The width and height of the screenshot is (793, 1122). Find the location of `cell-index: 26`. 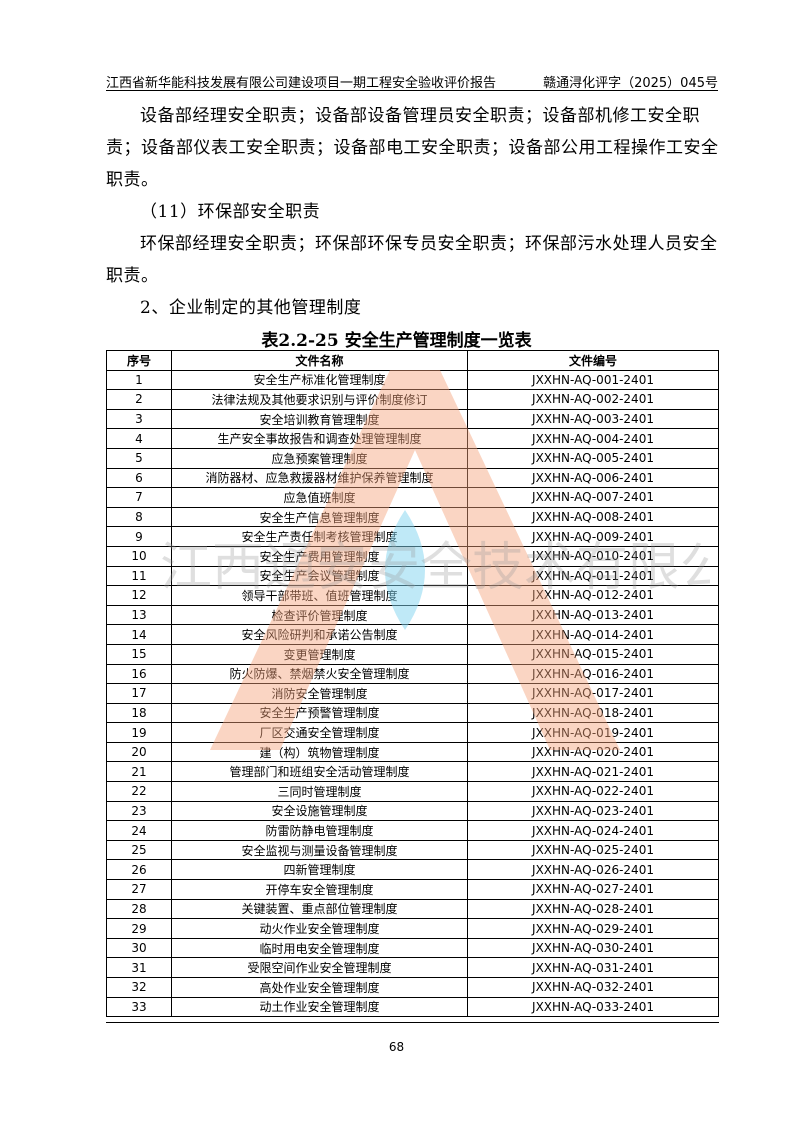

cell-index: 26 is located at coordinates (139, 870).